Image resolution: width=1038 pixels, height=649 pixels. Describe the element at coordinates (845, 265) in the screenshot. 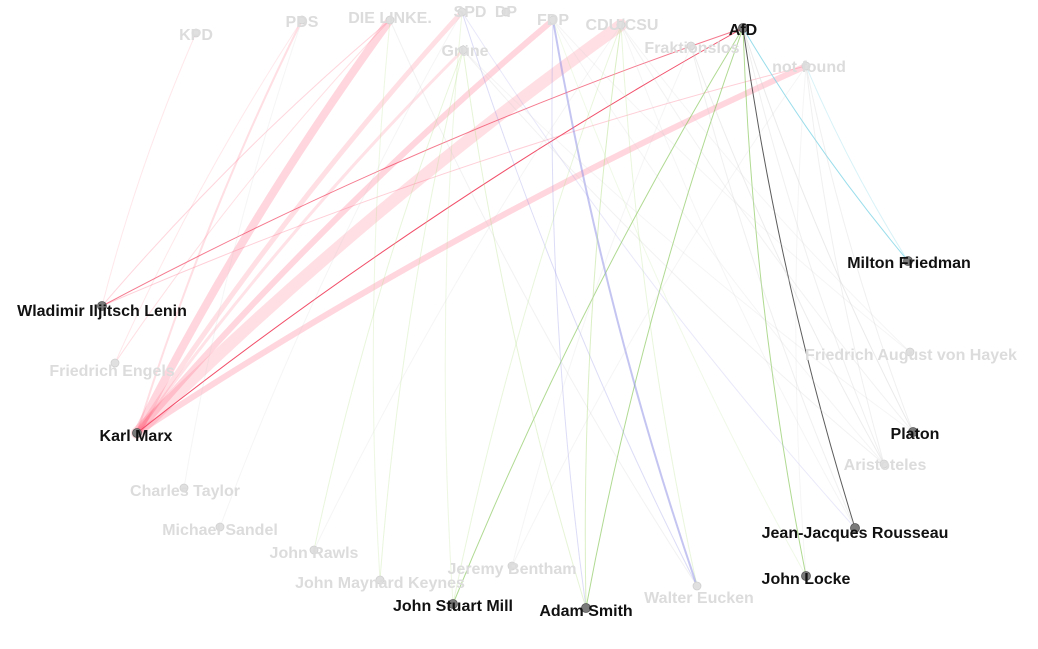

I see `edge-notfound-aristoteles` at that location.